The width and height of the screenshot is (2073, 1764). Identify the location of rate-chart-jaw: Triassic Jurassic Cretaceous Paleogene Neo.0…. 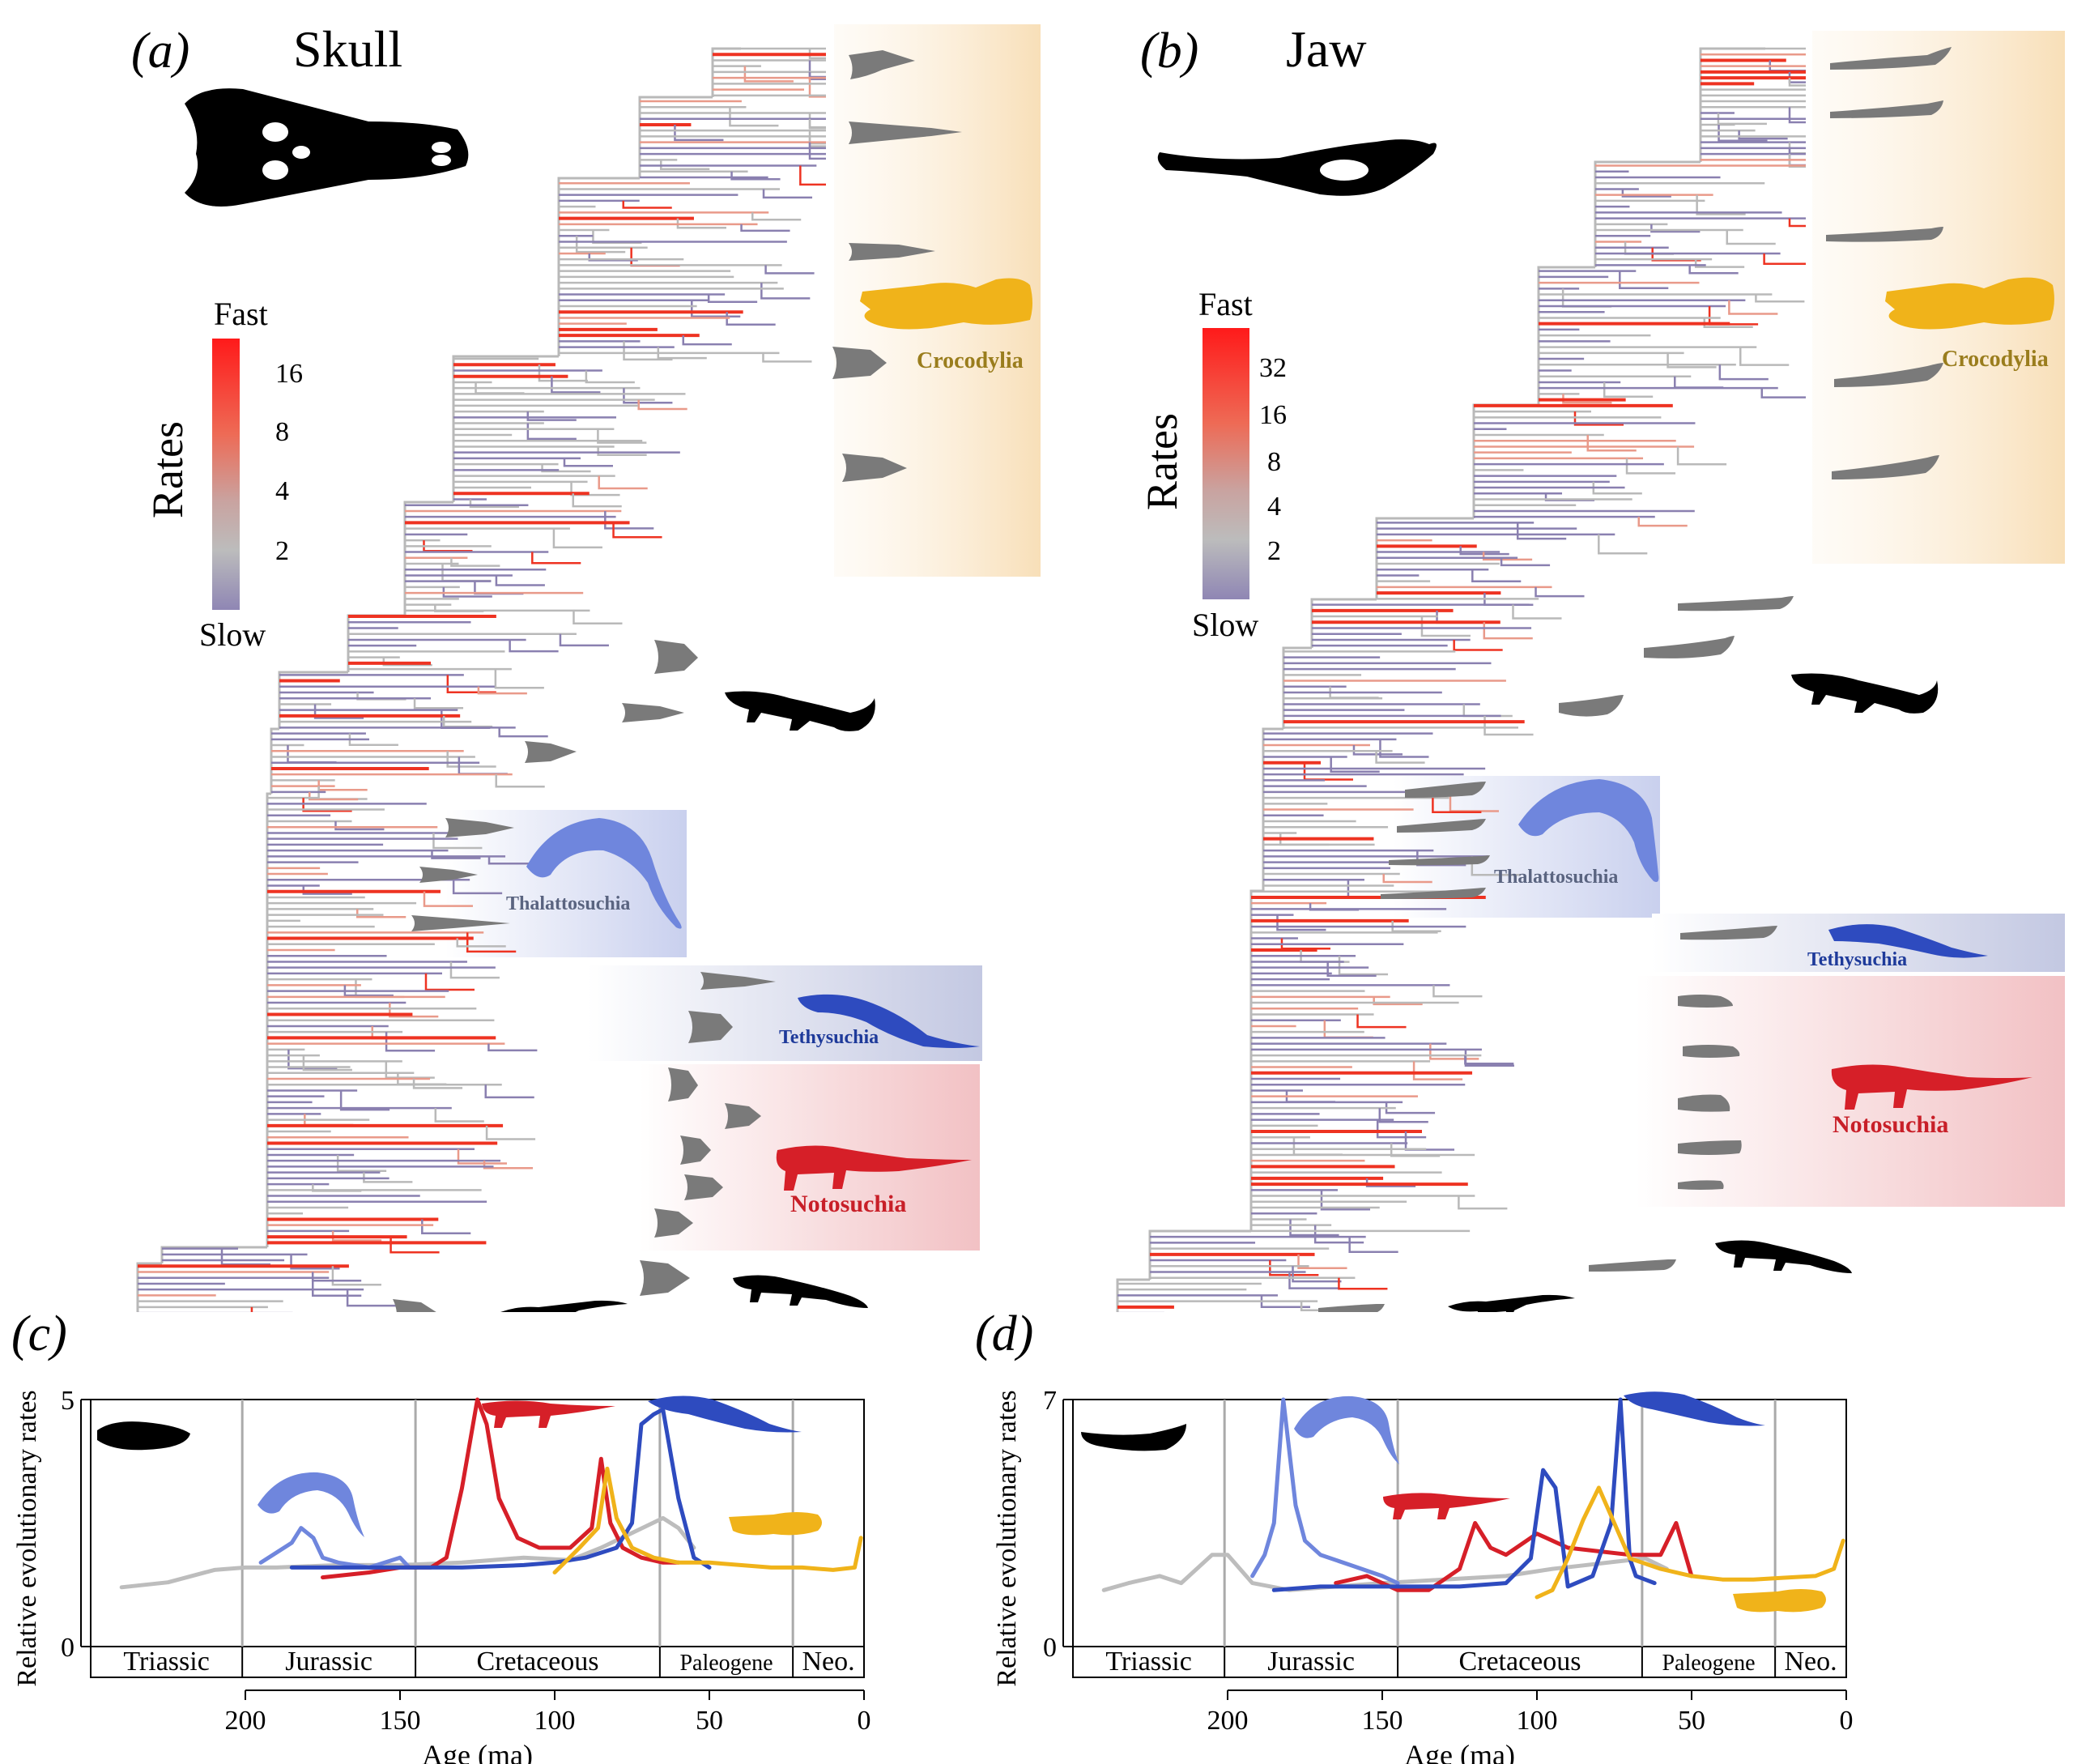
(1423, 1575).